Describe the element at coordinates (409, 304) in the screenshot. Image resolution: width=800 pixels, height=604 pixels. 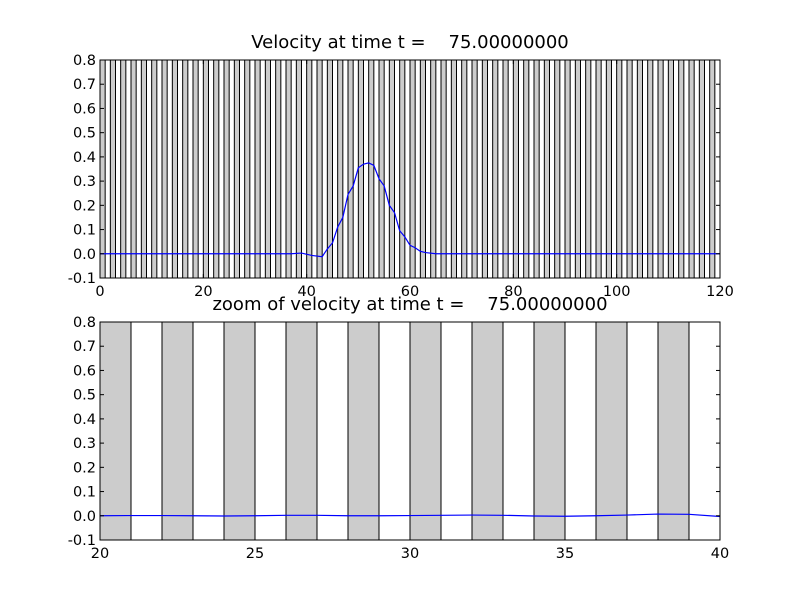
I see `zoom-velocity-chart-title: zoom of velocity at time t = 75.00000000` at that location.